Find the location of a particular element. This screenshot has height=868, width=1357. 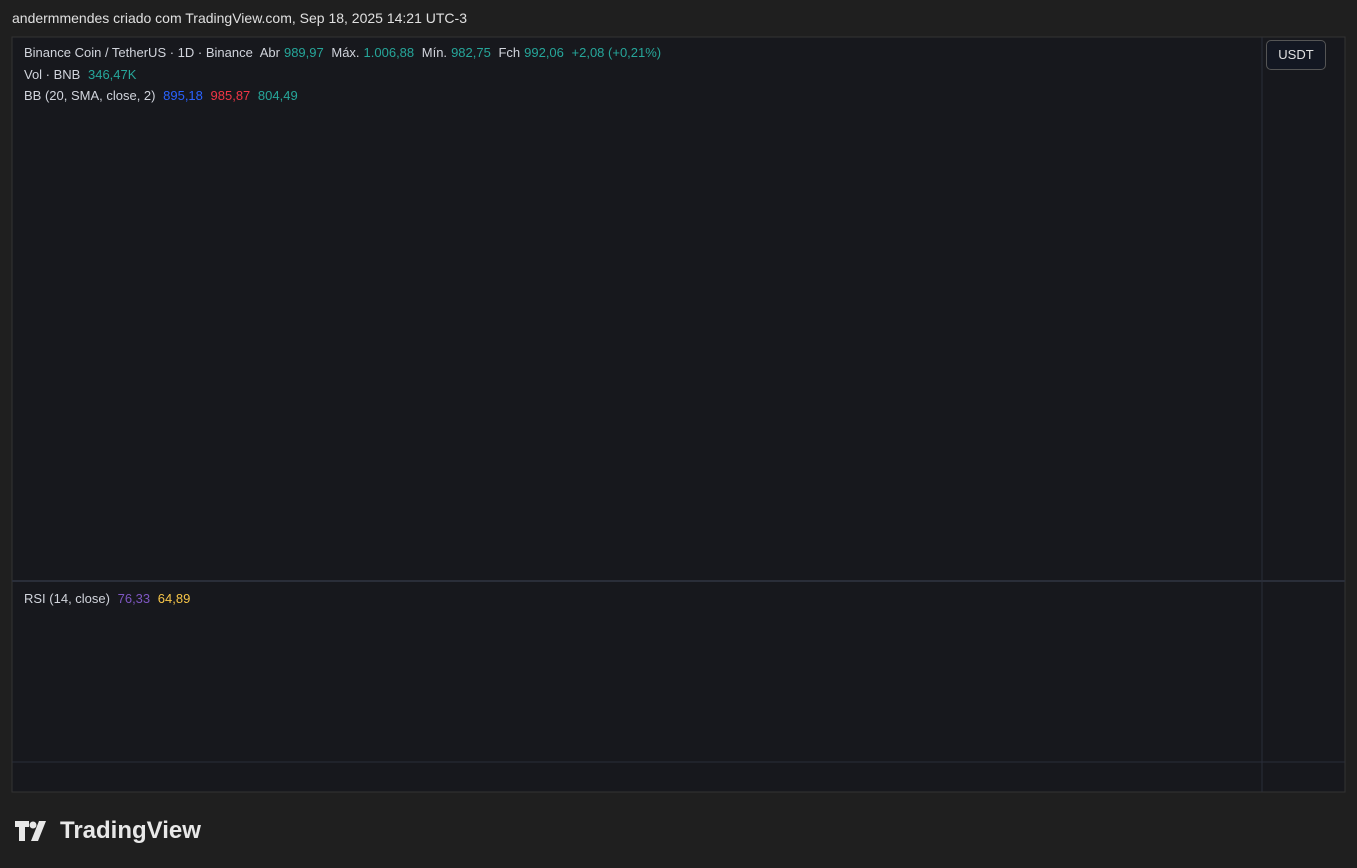

currency-button: USDT is located at coordinates (1296, 55).